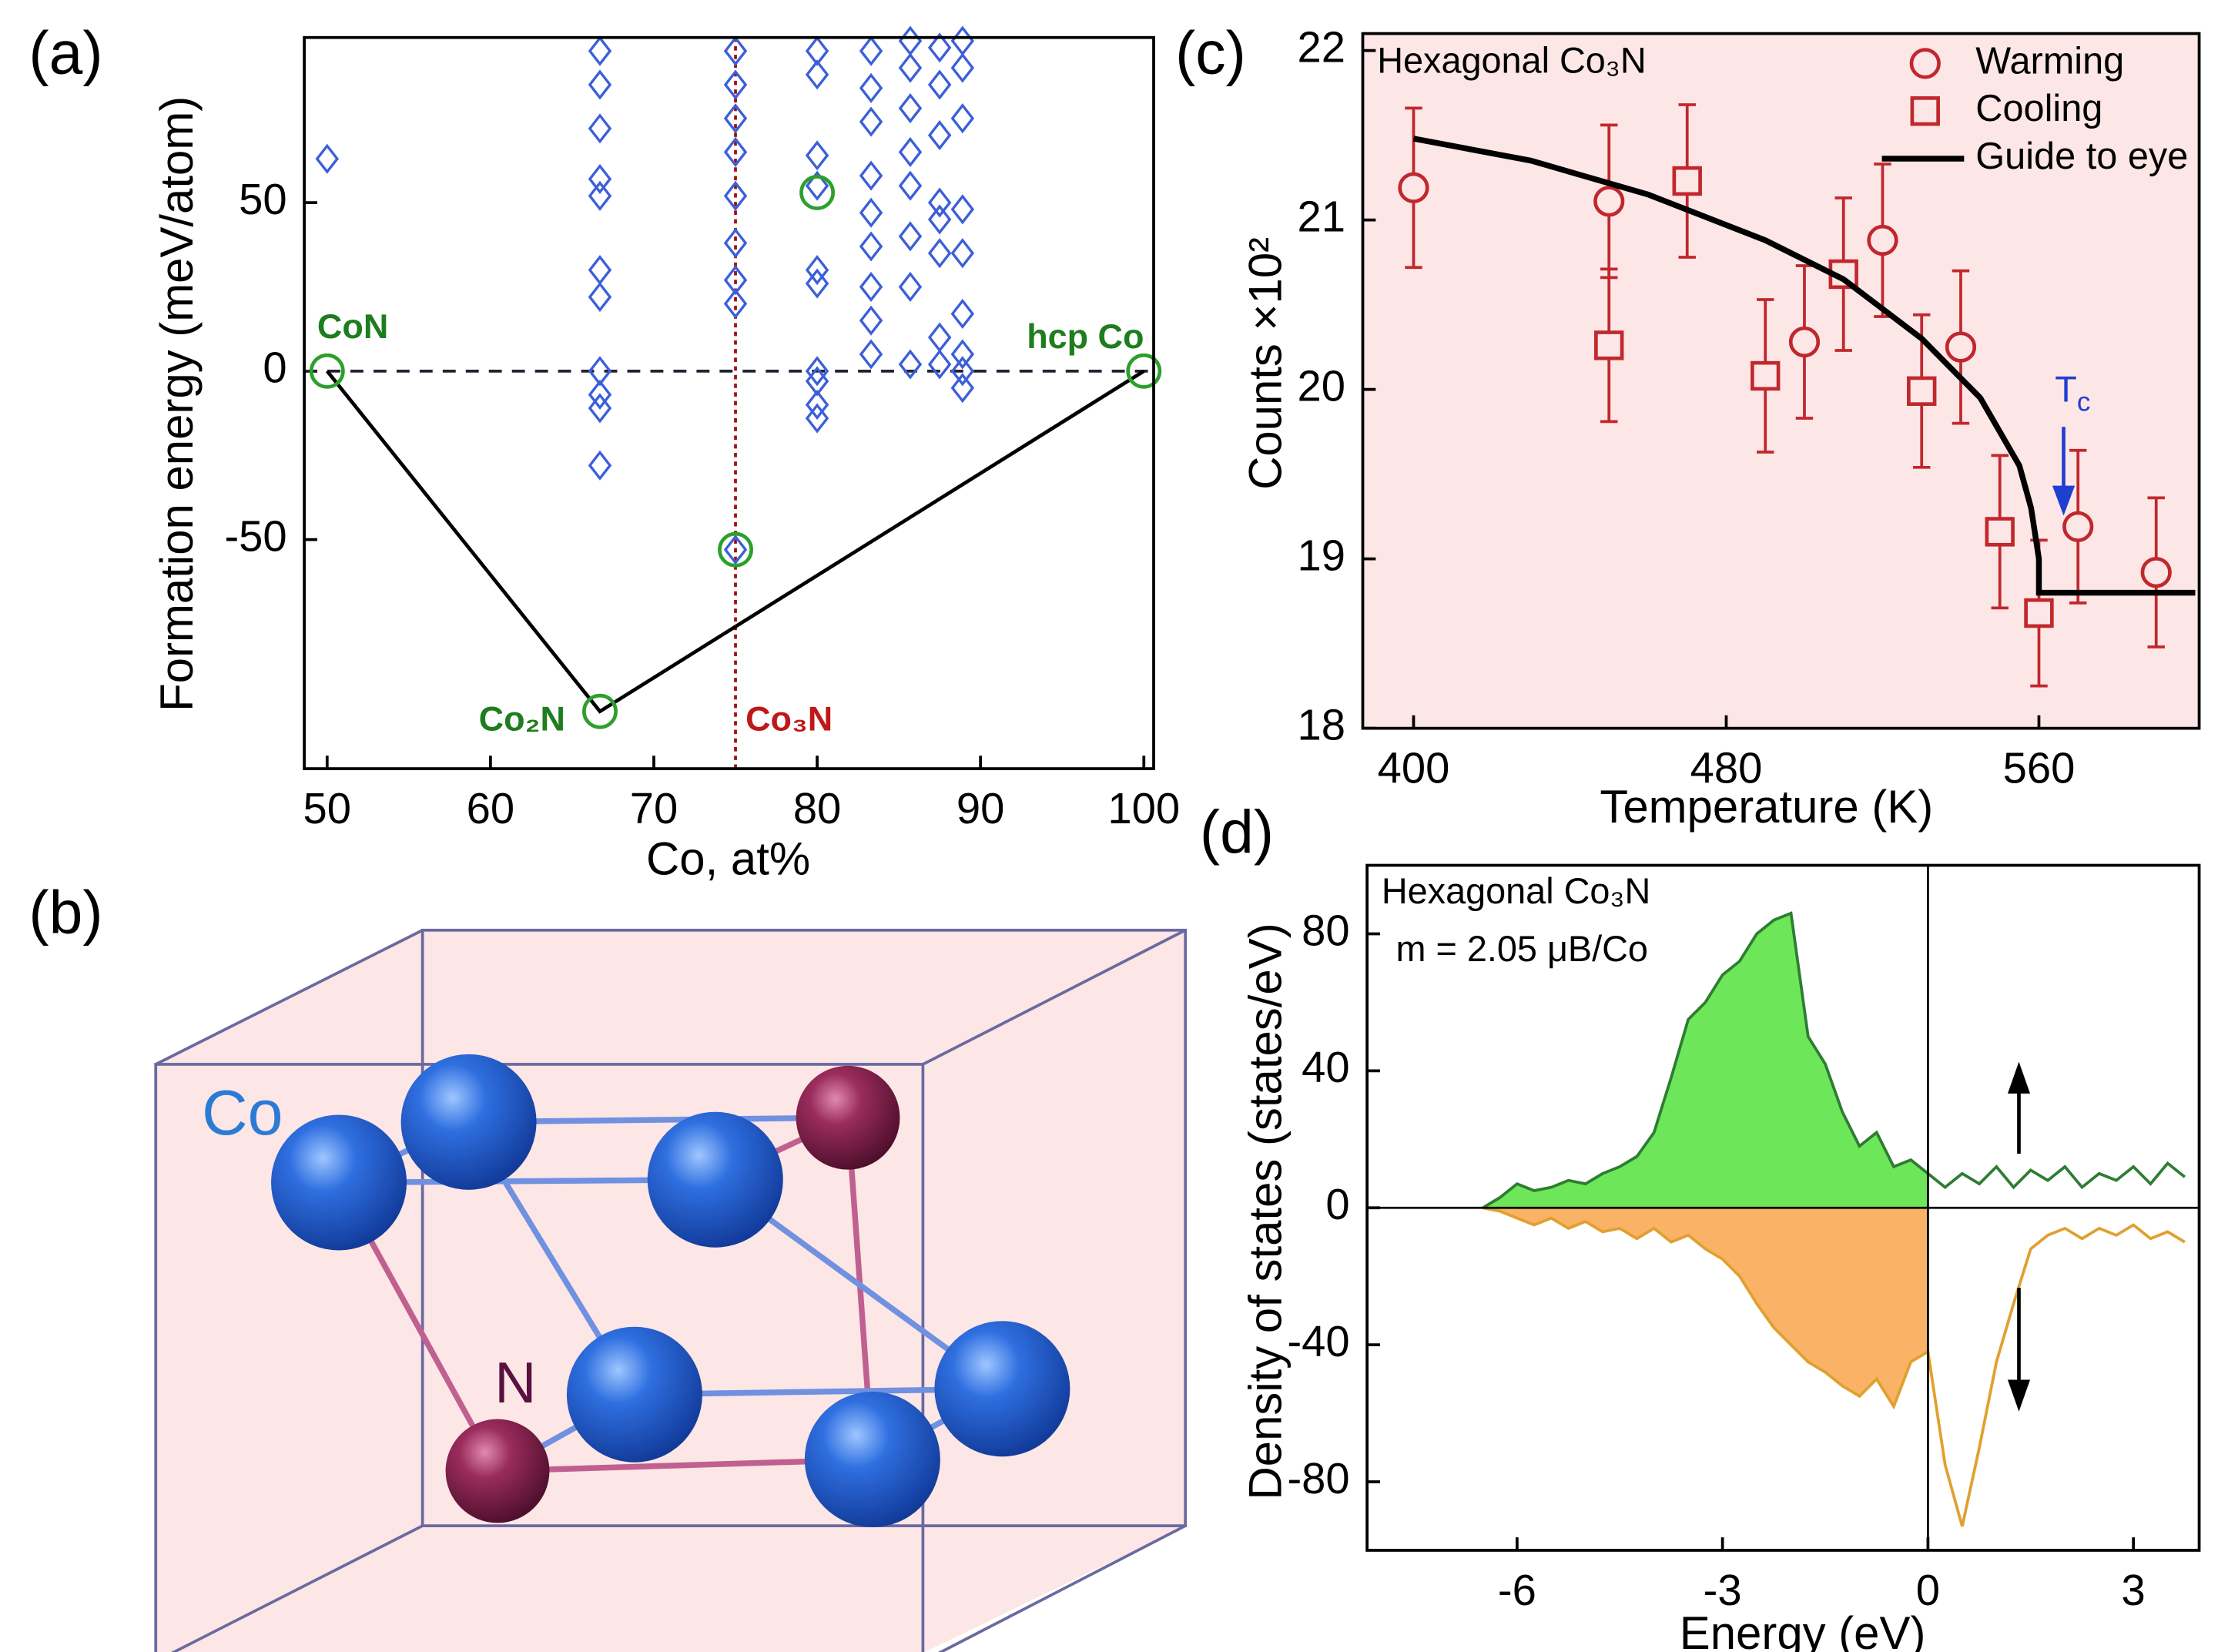 Image resolution: width=2228 pixels, height=1652 pixels. I want to click on x-axis-label: Energy (eV), so click(1803, 1629).